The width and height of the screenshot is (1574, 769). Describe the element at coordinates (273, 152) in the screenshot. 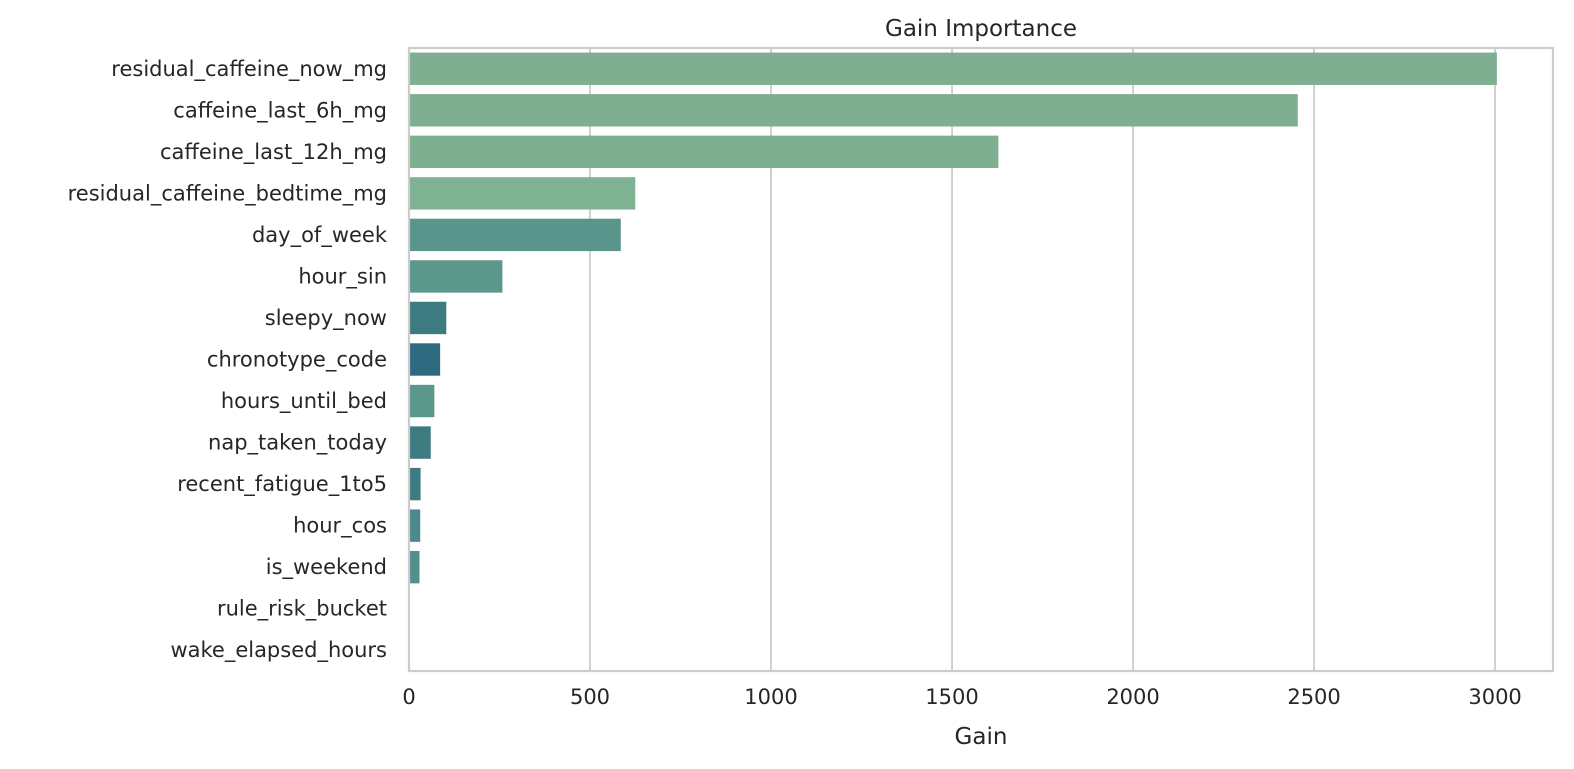

I see `y-tick-label: caffeine_last_12h_mg` at that location.